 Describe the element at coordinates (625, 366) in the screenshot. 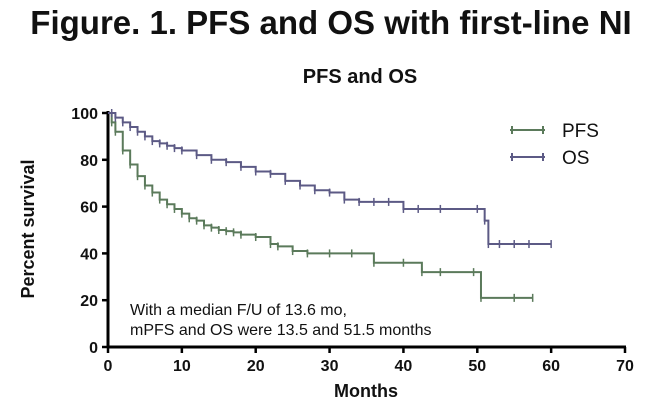

I see `x-tick-label: 70` at that location.